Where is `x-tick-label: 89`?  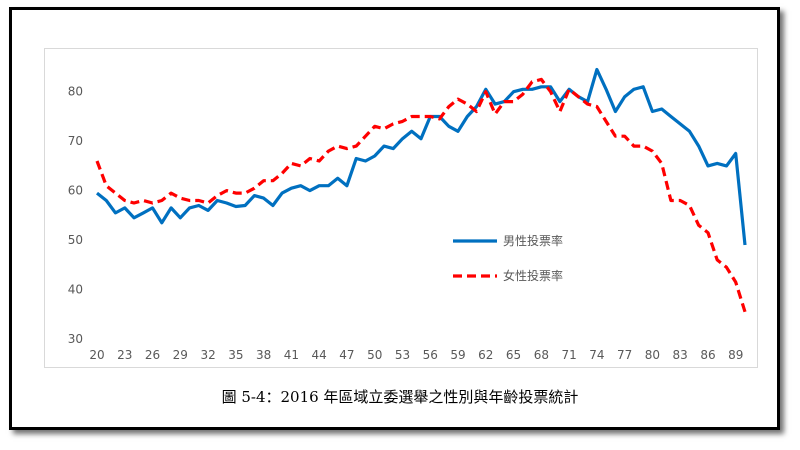
x-tick-label: 89 is located at coordinates (735, 355).